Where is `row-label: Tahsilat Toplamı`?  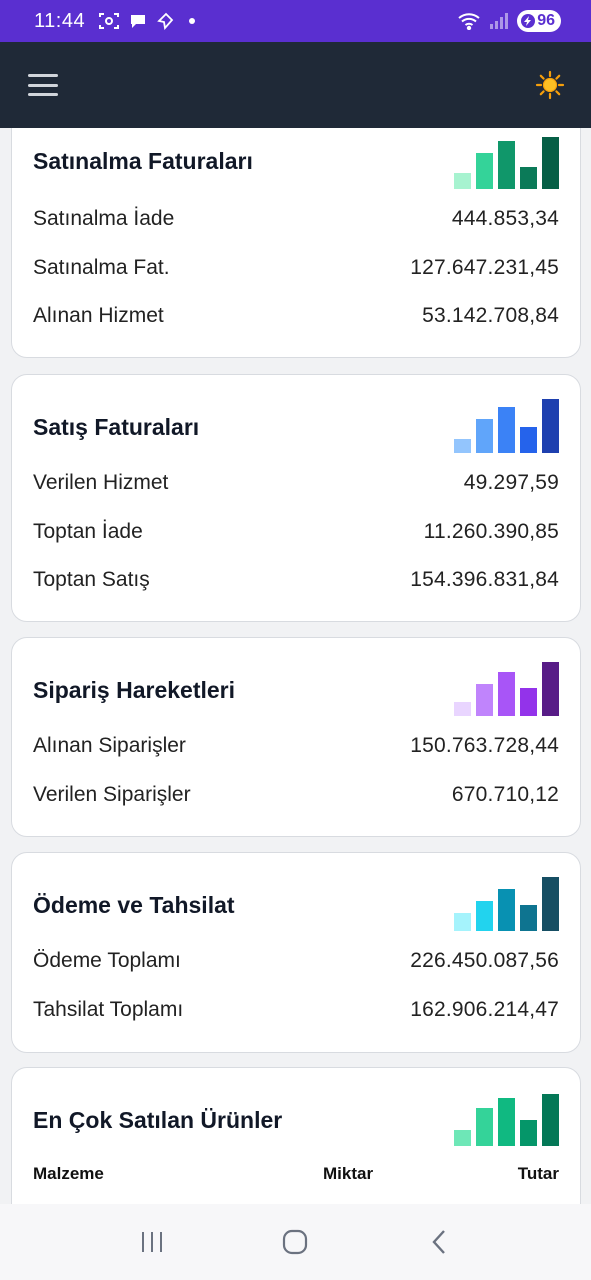 row-label: Tahsilat Toplamı is located at coordinates (108, 1009).